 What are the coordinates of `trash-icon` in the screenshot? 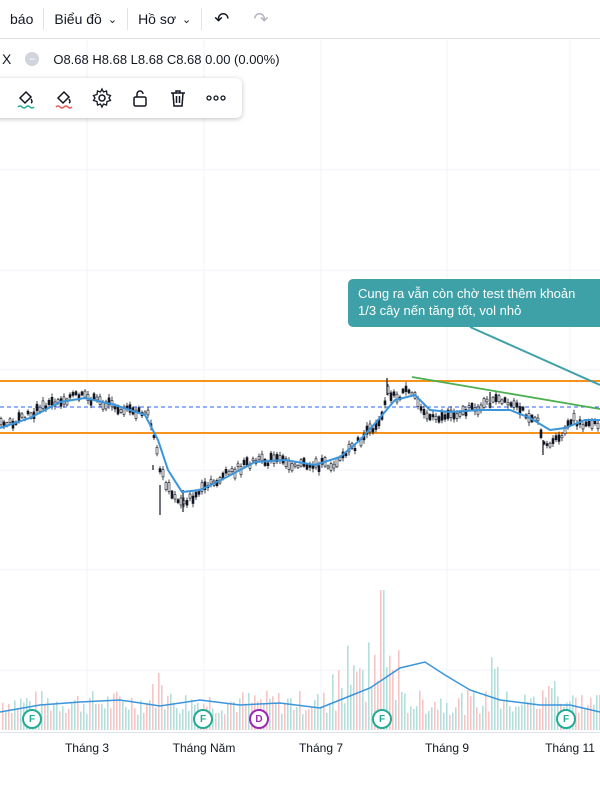 It's located at (178, 98).